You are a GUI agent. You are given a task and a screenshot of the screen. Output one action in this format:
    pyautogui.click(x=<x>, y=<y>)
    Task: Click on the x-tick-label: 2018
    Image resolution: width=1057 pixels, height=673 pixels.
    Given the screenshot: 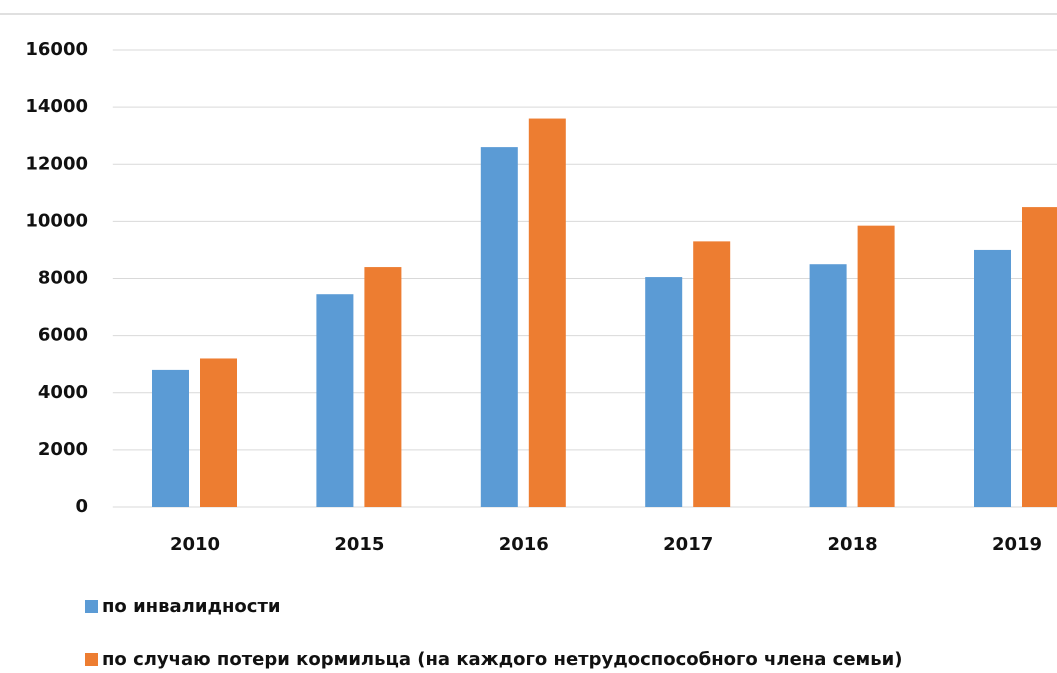 What is the action you would take?
    pyautogui.click(x=853, y=544)
    